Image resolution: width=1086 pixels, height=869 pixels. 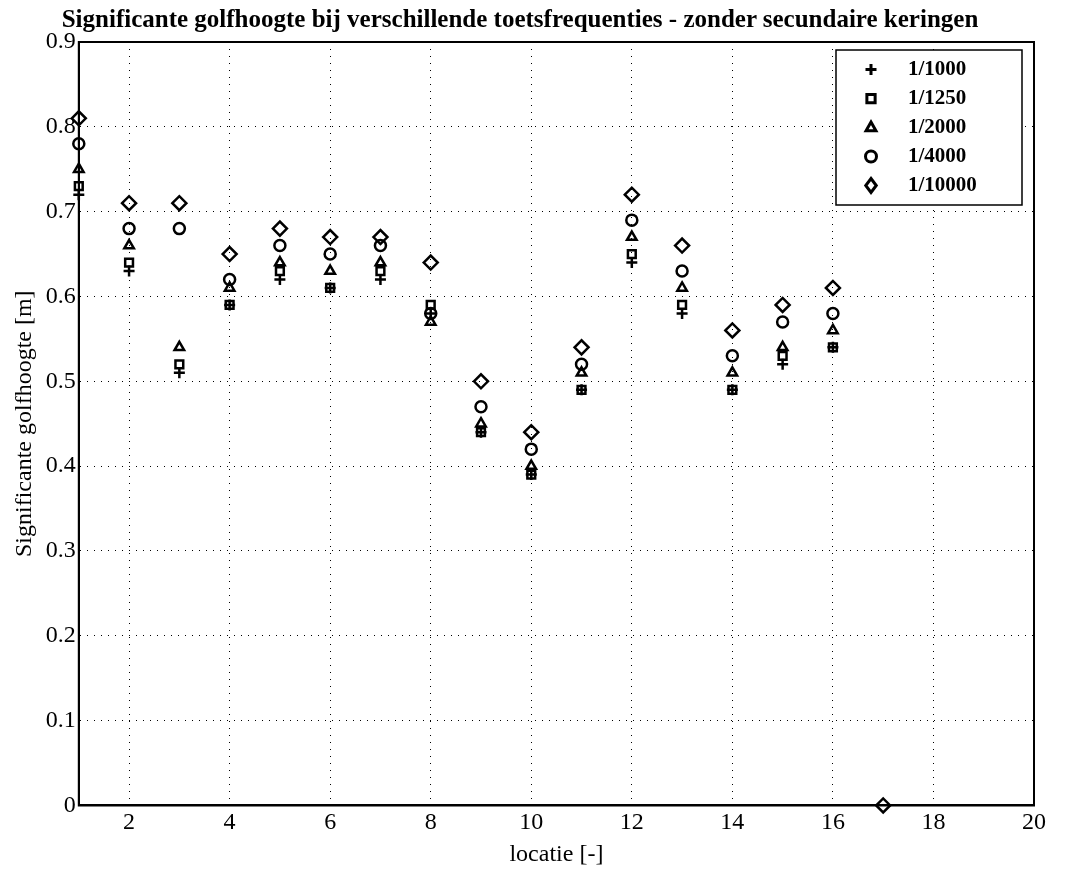 I want to click on legend-label: 1/10000, so click(x=942, y=183).